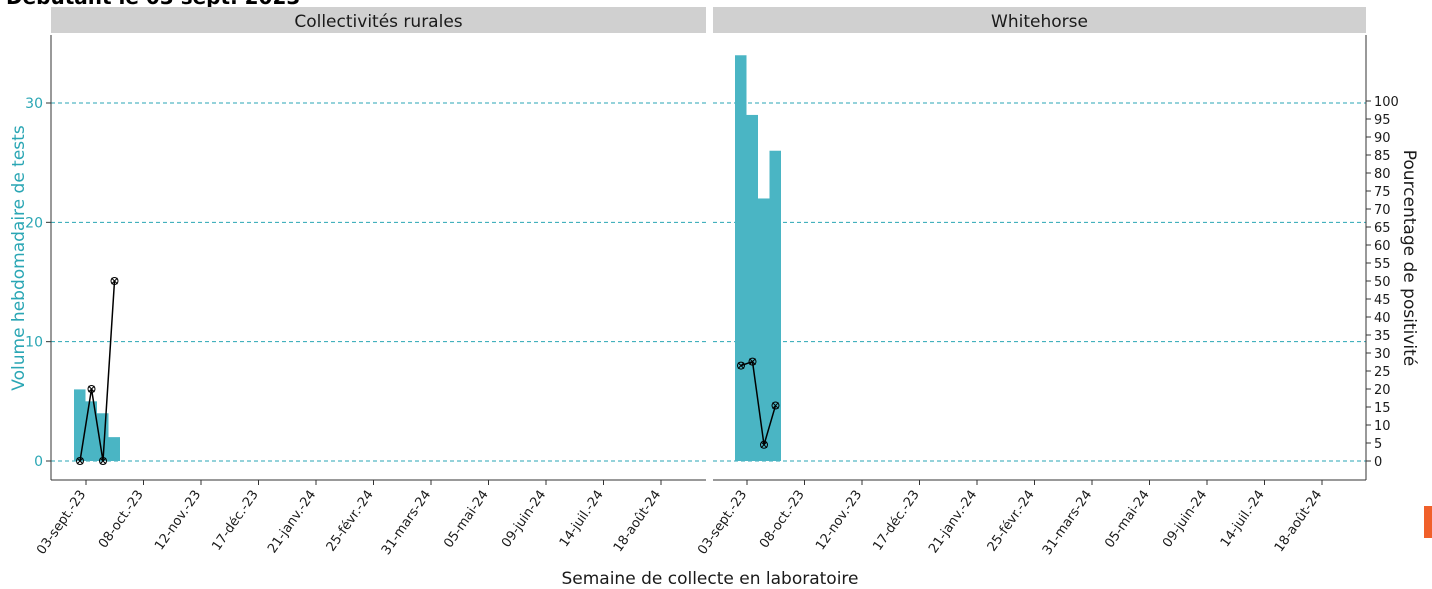 The width and height of the screenshot is (1432, 589). I want to click on panel-title: Collectivités rurales, so click(378, 22).